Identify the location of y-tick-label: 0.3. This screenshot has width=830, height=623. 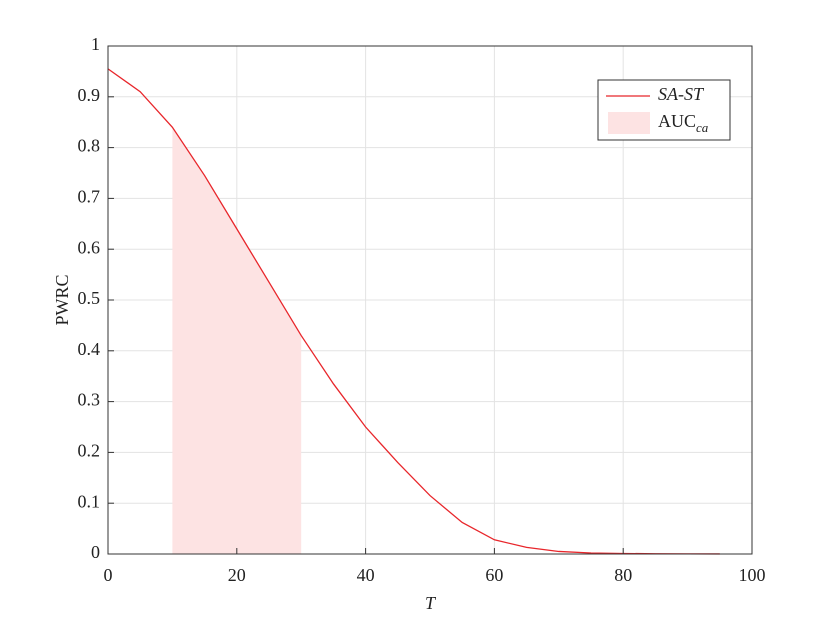
(89, 400).